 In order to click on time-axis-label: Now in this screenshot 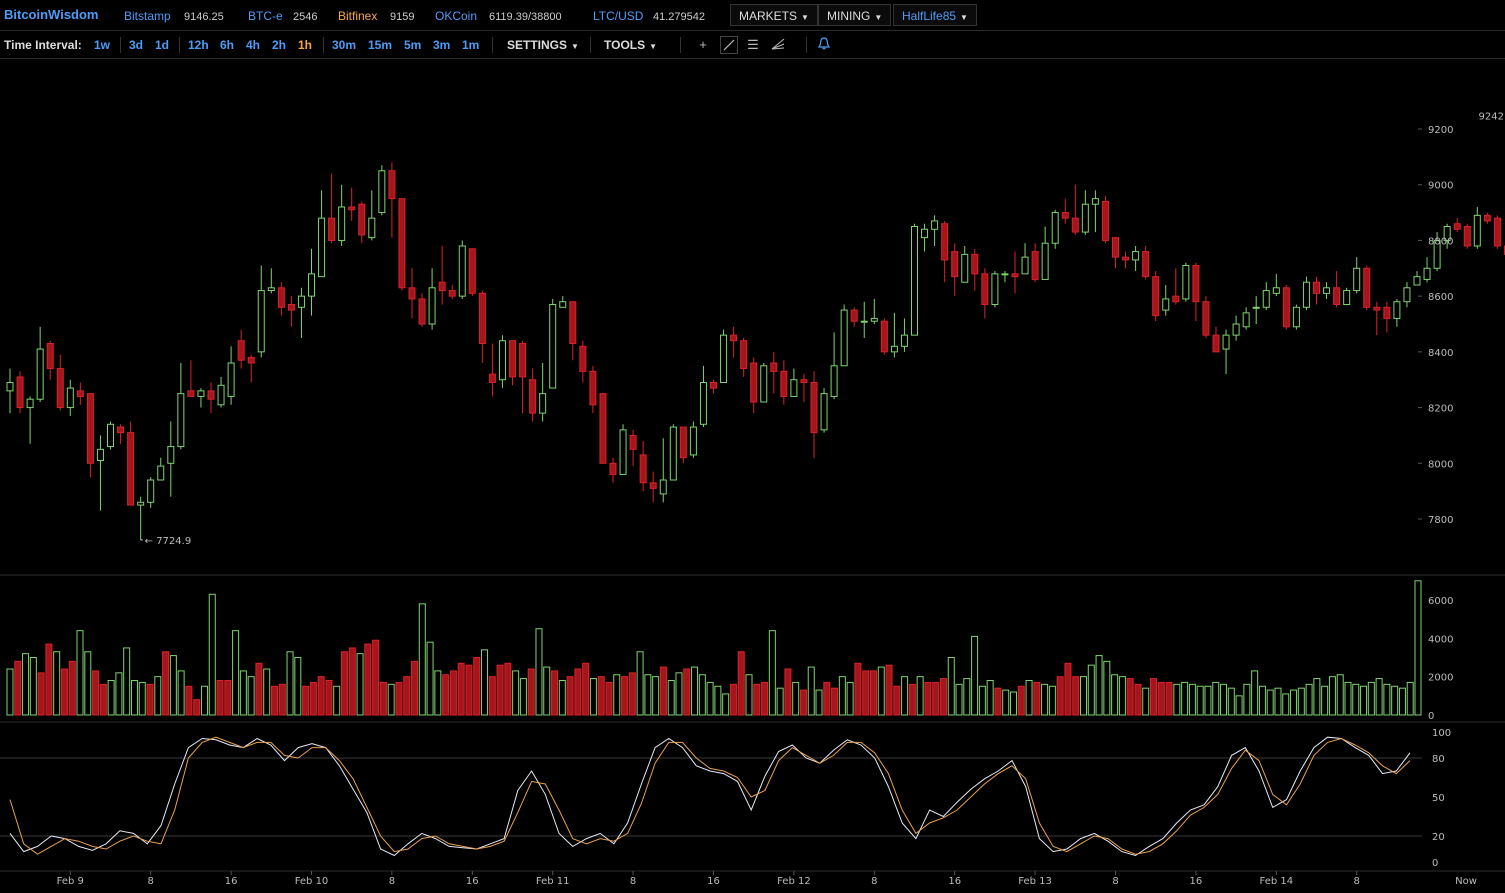, I will do `click(1466, 881)`.